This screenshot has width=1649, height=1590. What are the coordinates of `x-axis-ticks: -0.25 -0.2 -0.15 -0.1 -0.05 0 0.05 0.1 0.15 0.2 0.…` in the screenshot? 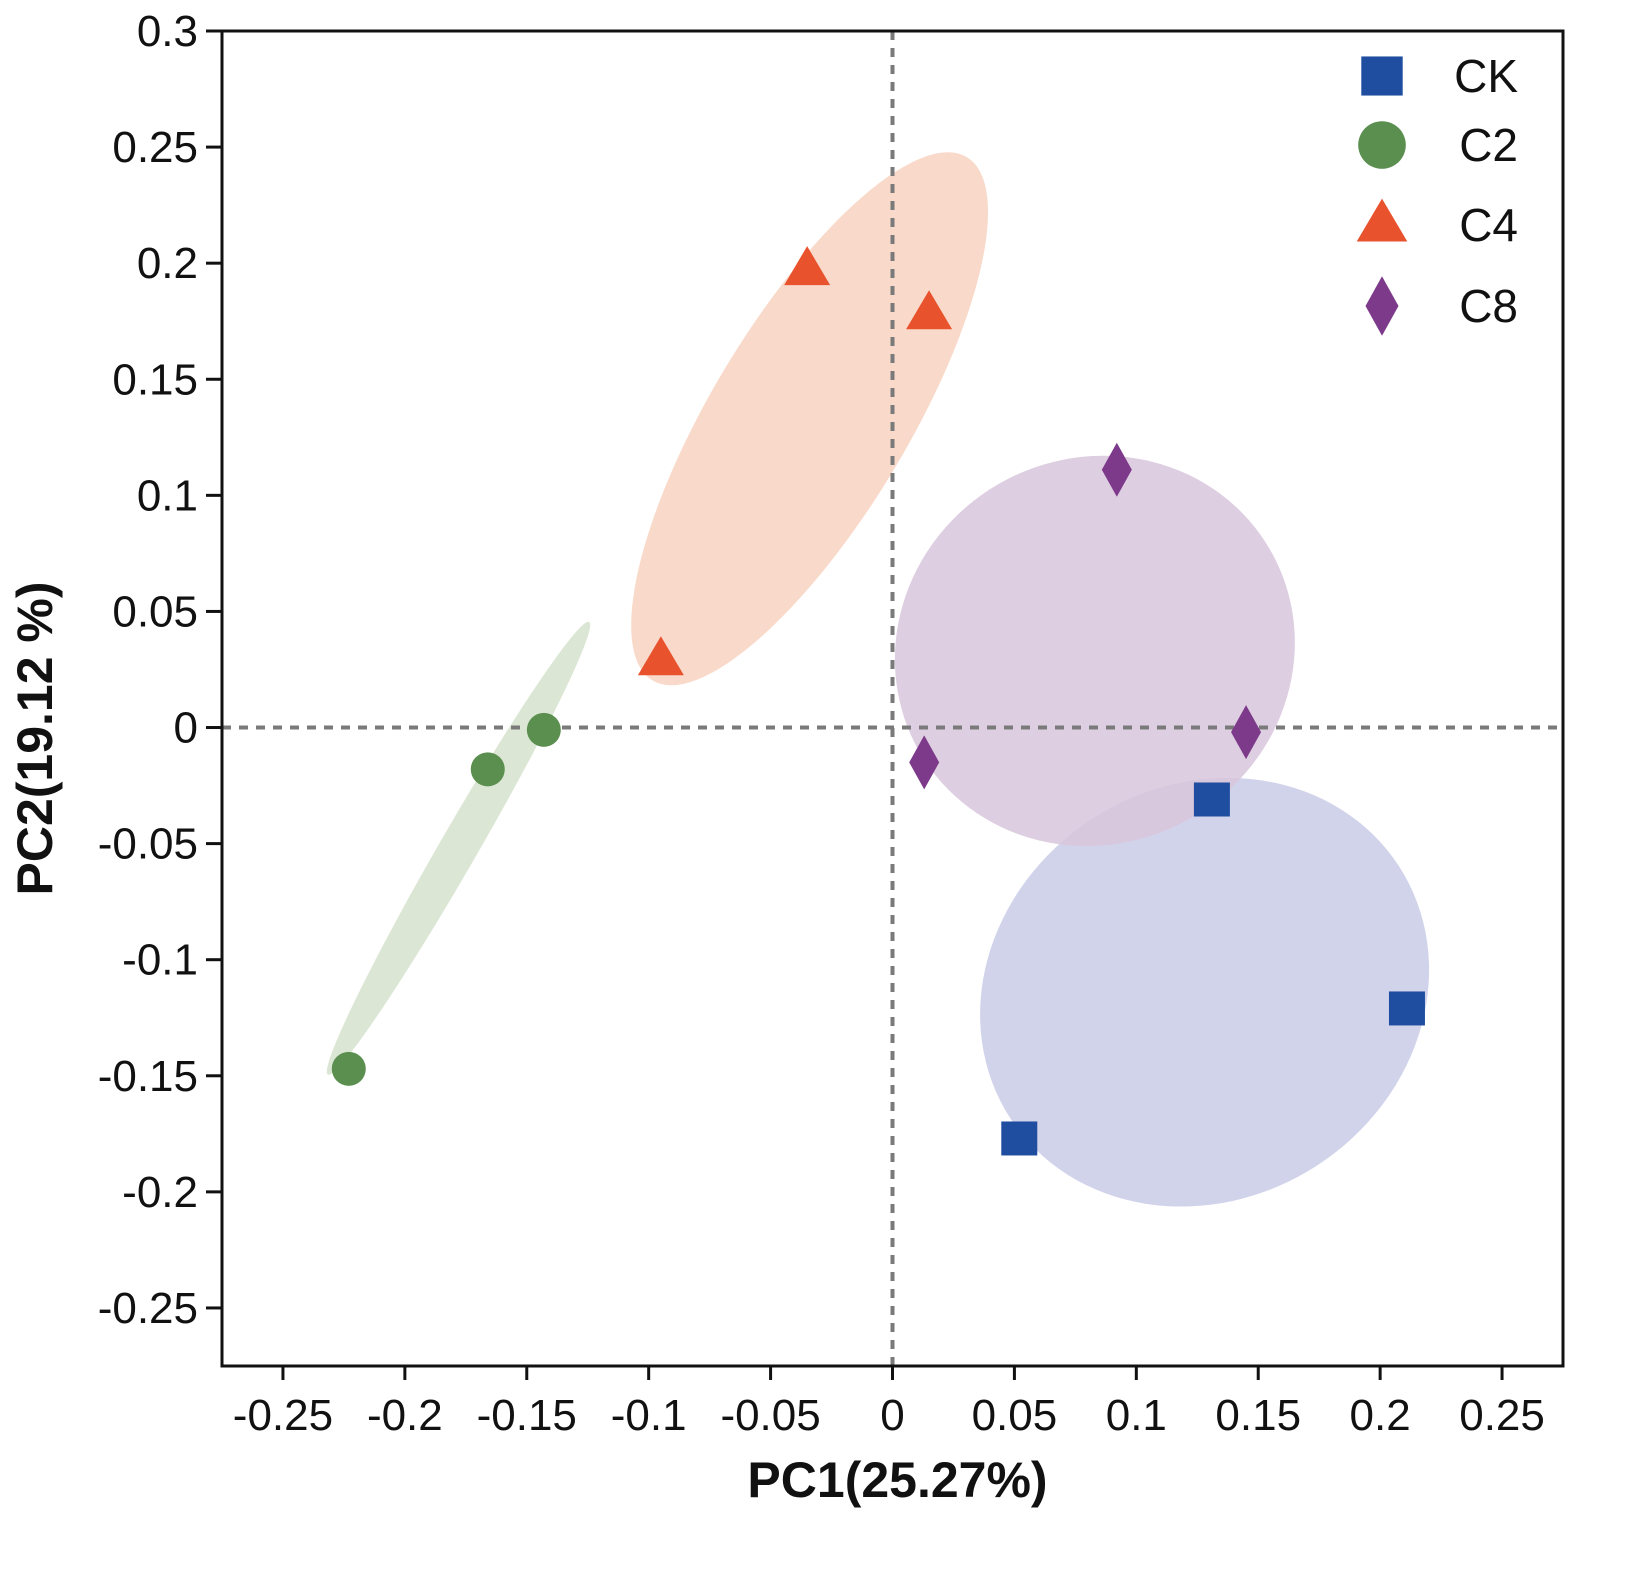 It's located at (889, 1403).